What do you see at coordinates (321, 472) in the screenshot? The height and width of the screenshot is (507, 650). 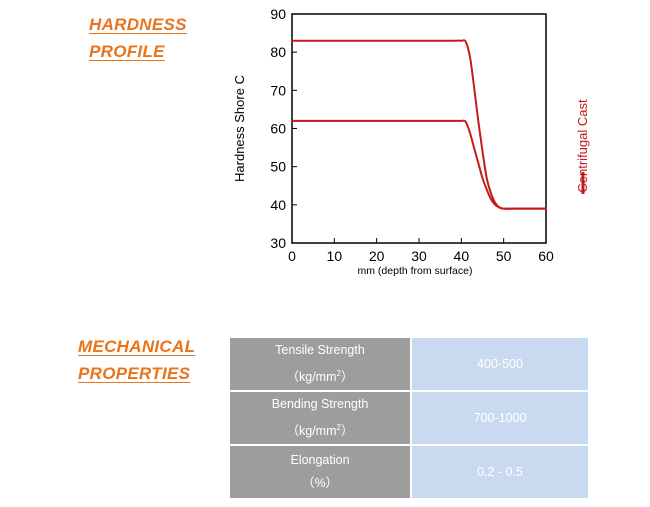 I see `property-name-cell: Elongation （%）` at bounding box center [321, 472].